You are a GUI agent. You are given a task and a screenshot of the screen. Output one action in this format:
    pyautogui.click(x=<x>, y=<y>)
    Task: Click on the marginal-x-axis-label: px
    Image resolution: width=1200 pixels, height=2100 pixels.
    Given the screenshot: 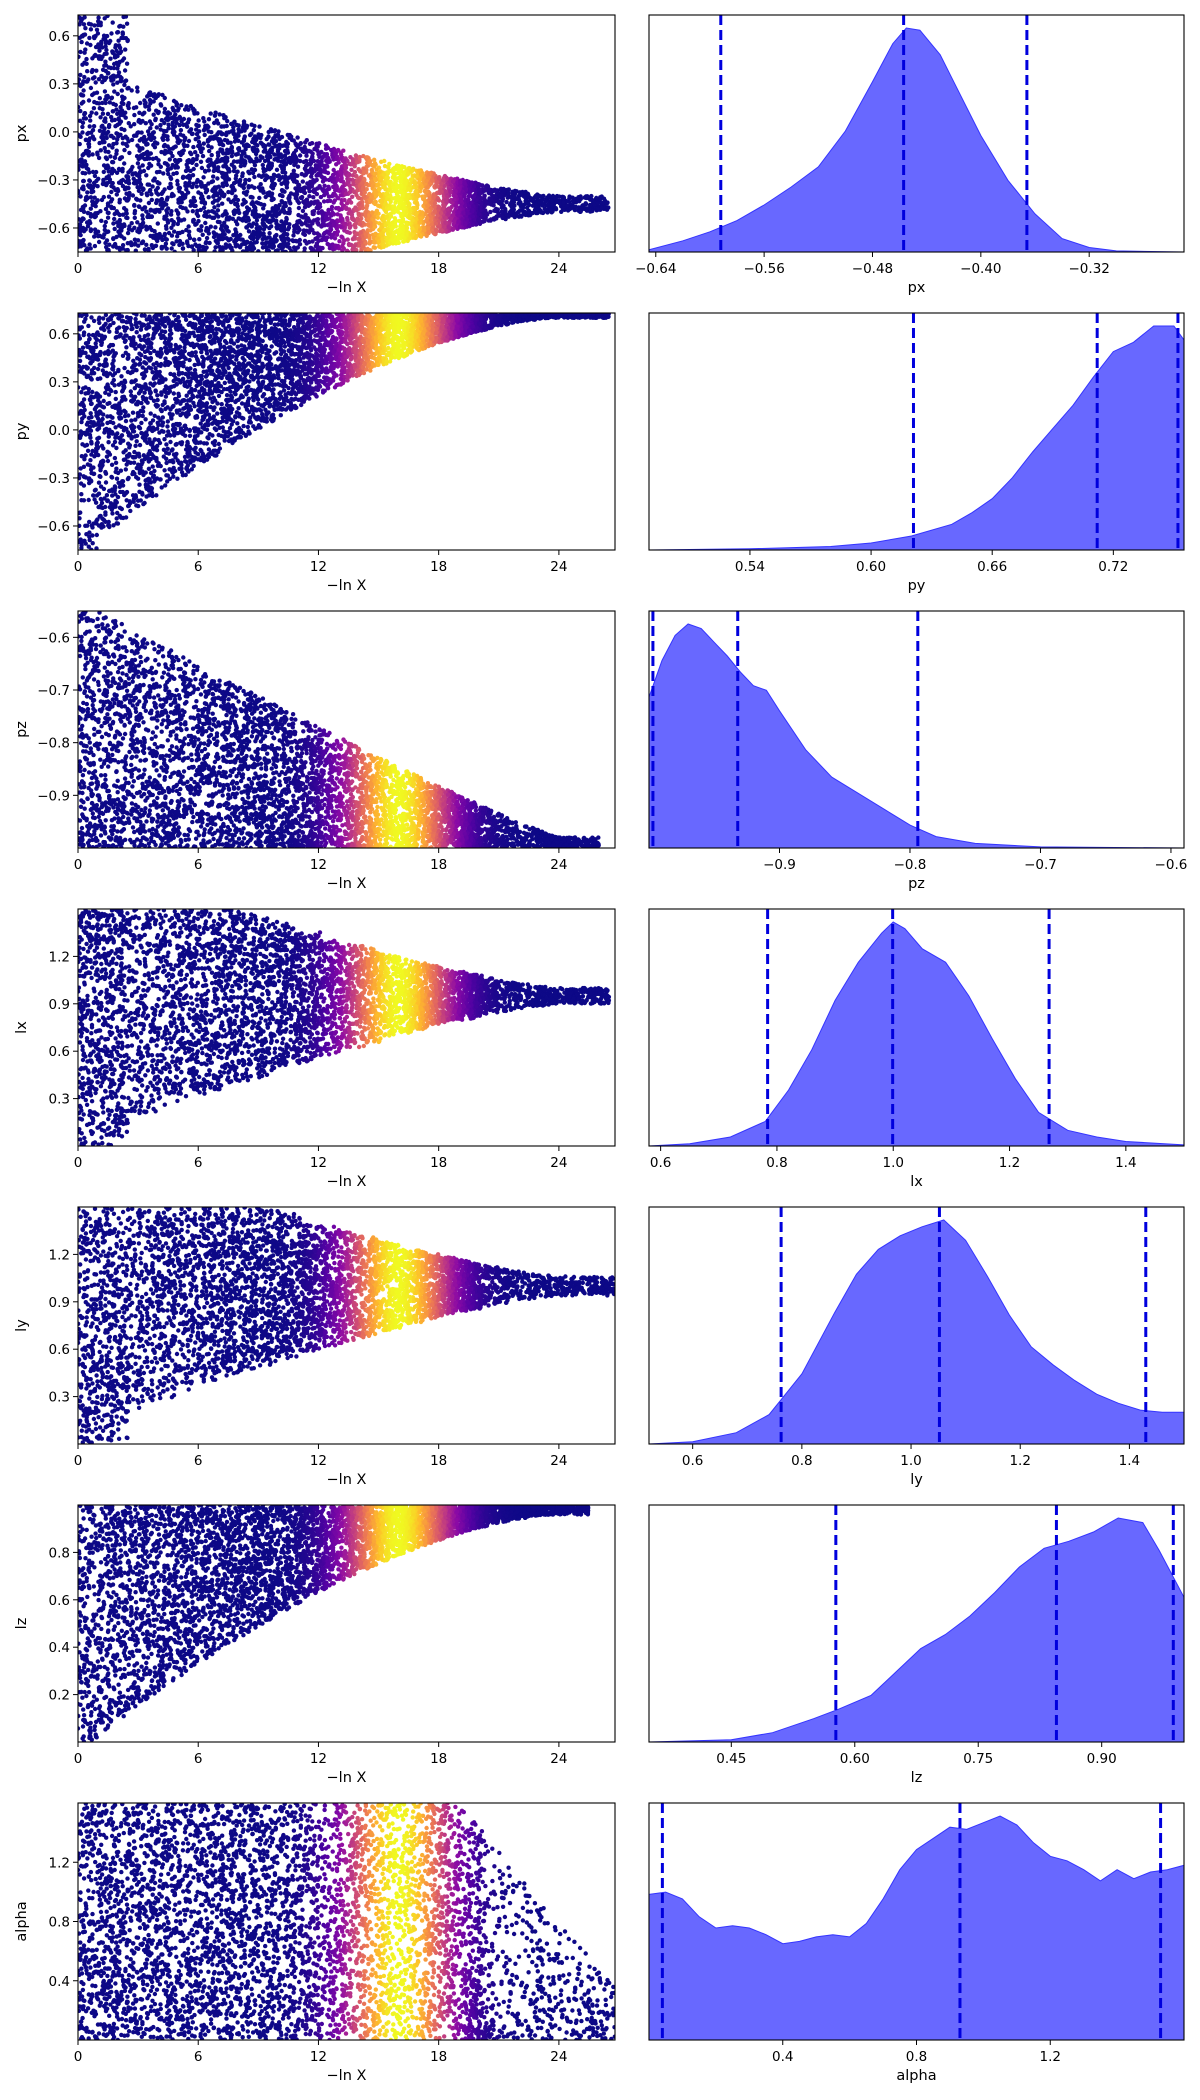 What is the action you would take?
    pyautogui.click(x=917, y=288)
    